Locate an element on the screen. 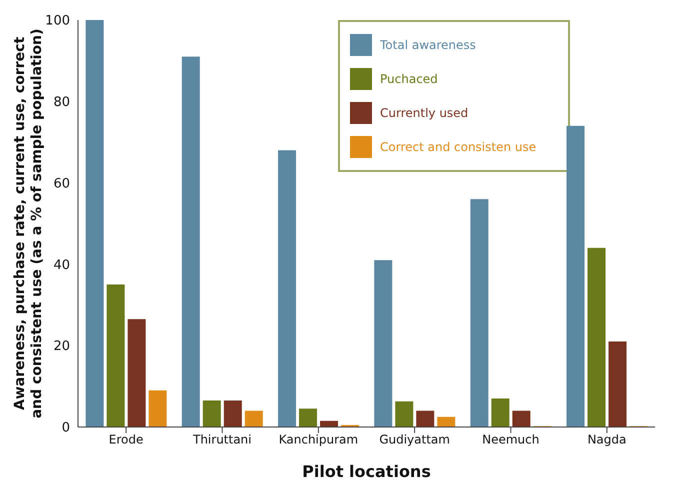 The width and height of the screenshot is (673, 495). x-tick-label: Thiruttani is located at coordinates (222, 439).